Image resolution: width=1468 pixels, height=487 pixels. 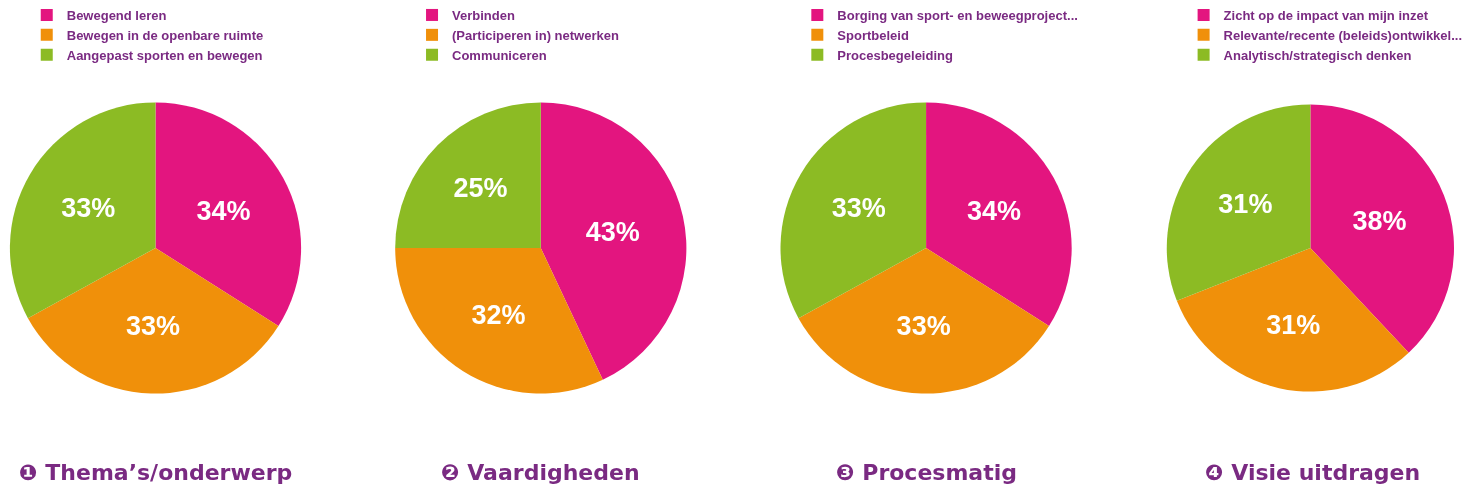 I want to click on legend-label: Analytisch/strategisch denken, so click(x=1317, y=55).